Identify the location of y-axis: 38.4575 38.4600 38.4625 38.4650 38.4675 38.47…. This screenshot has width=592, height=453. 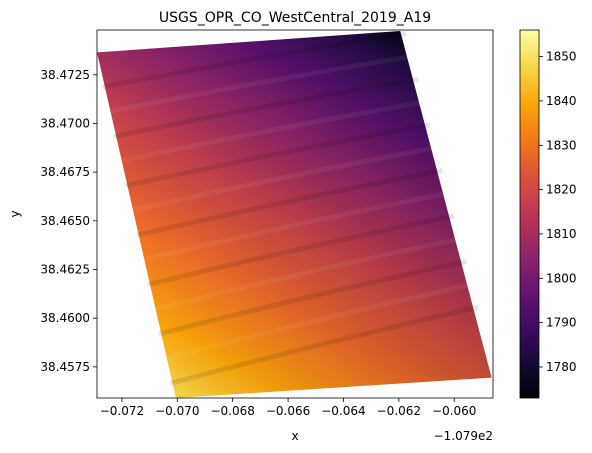
(68, 221).